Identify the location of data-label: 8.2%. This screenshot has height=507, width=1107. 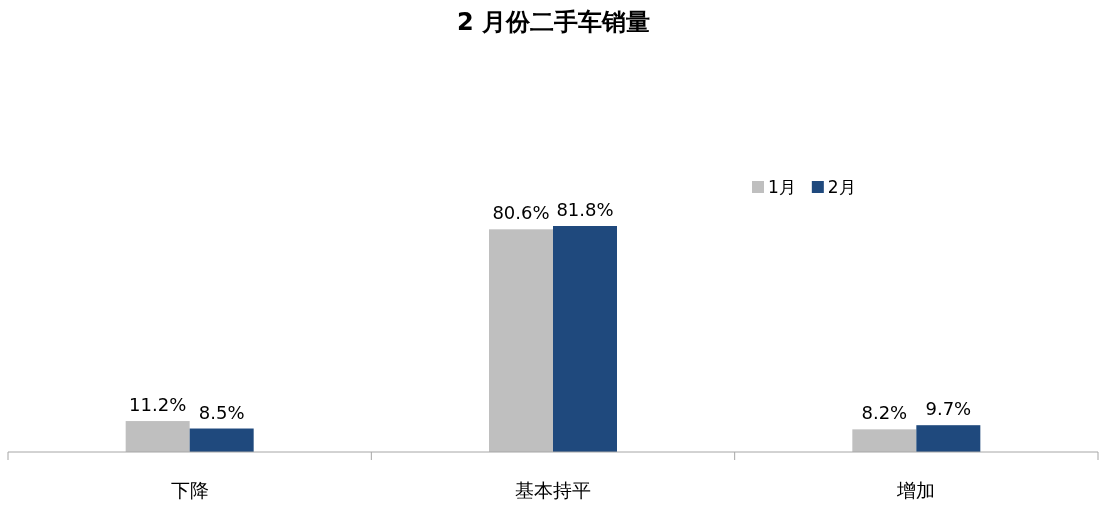
(884, 413).